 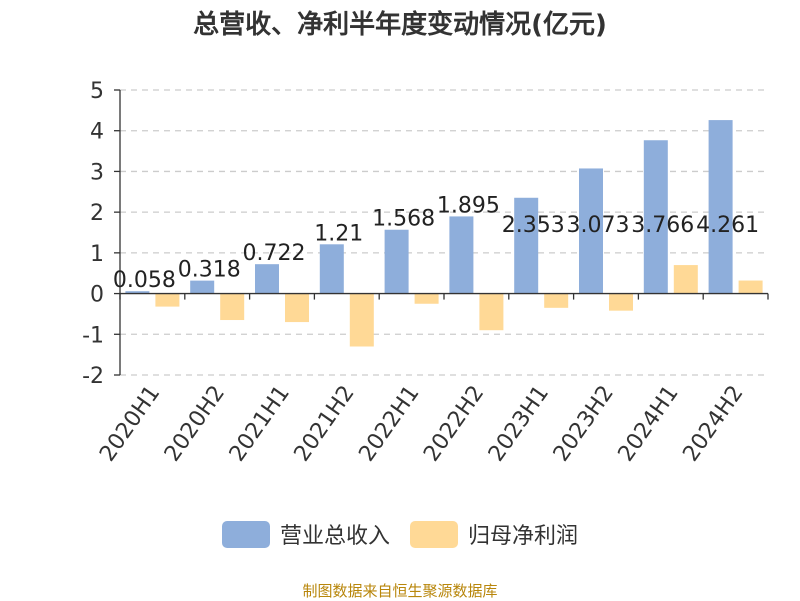 I want to click on x-tick-label: 2021H2, so click(x=325, y=423).